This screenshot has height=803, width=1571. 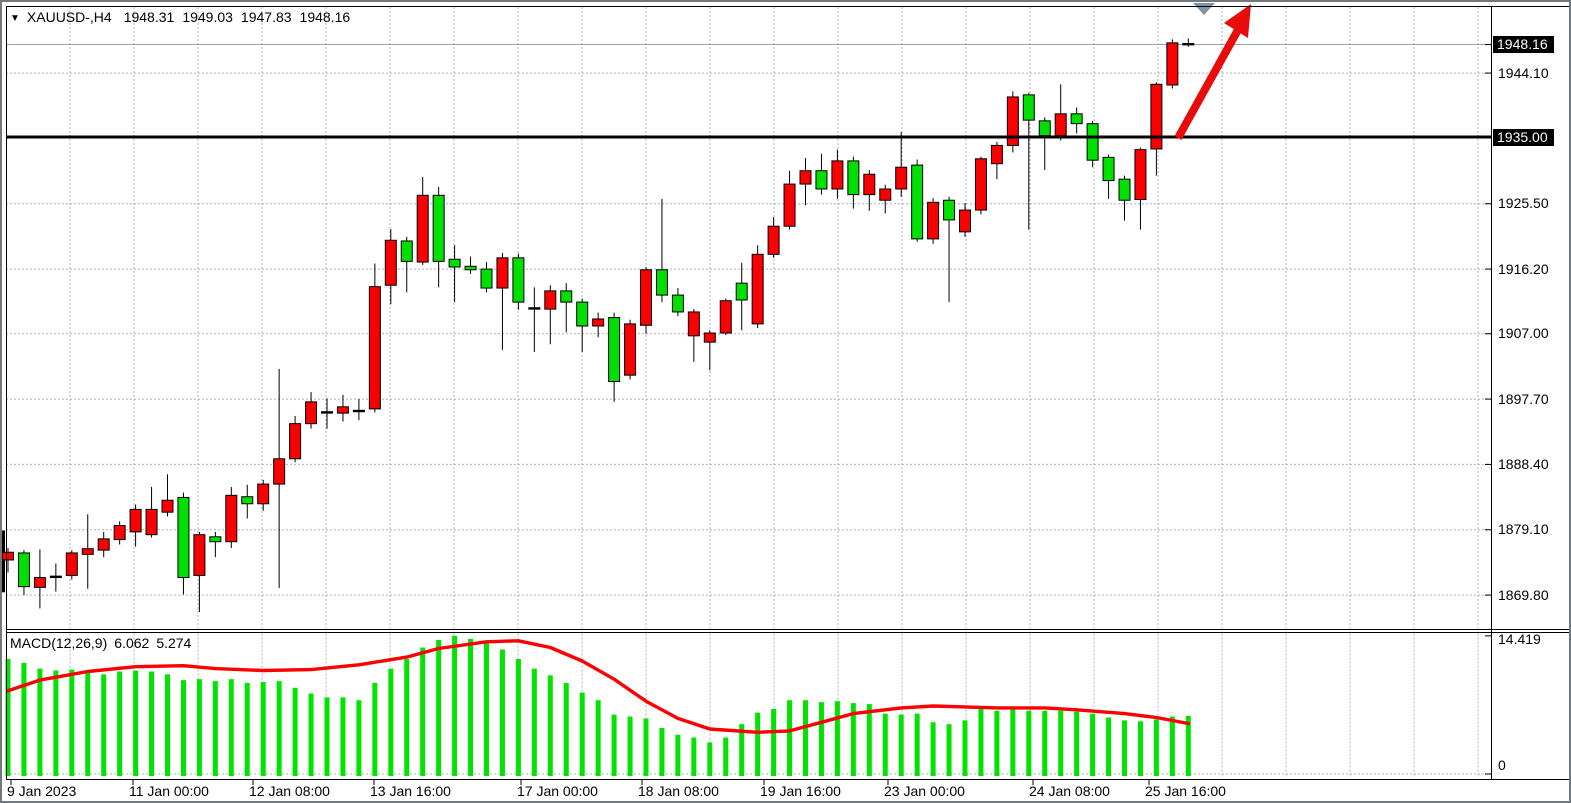 What do you see at coordinates (3, 561) in the screenshot?
I see `clipped-candle` at bounding box center [3, 561].